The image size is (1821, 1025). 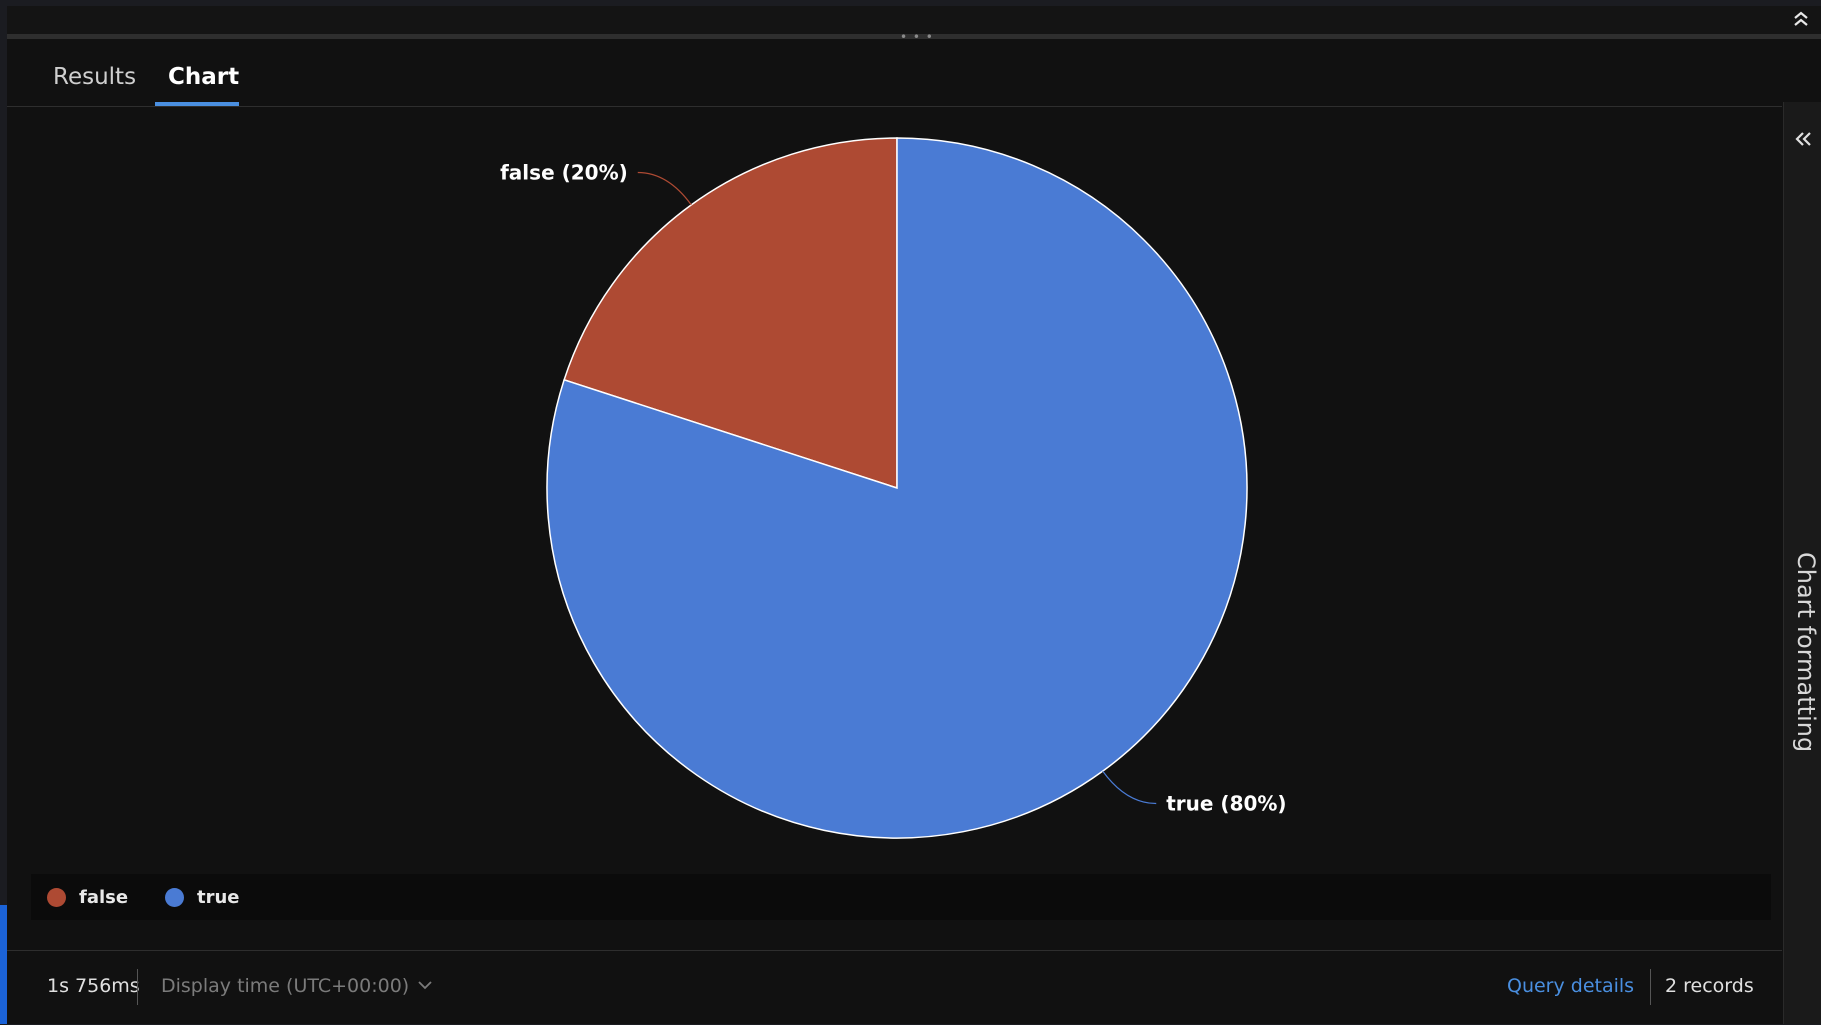 I want to click on tab-results: Results, so click(x=95, y=77).